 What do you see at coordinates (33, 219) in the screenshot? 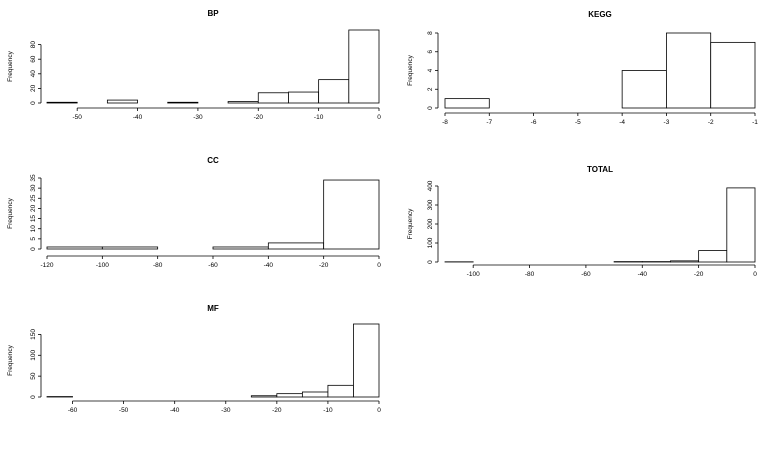
I see `y-tick-label-cc-3: 15` at bounding box center [33, 219].